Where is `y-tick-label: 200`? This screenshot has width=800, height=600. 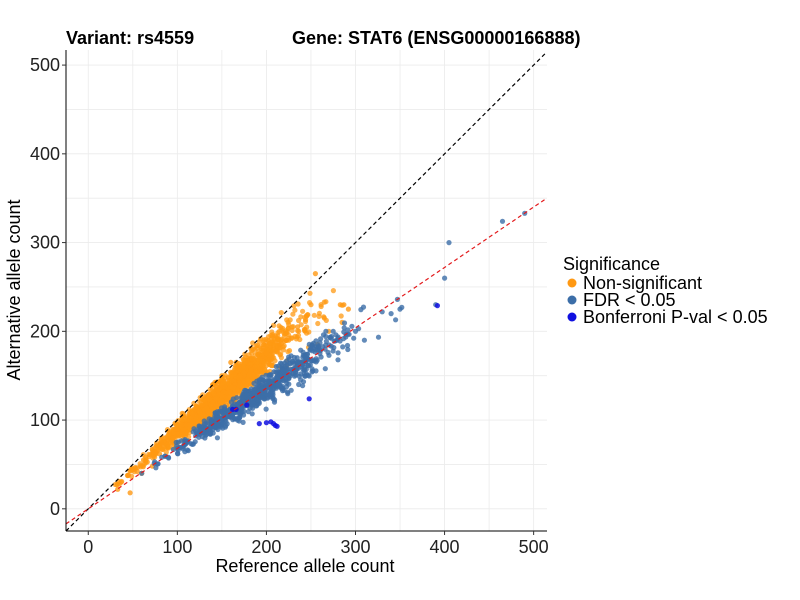 y-tick-label: 200 is located at coordinates (45, 331).